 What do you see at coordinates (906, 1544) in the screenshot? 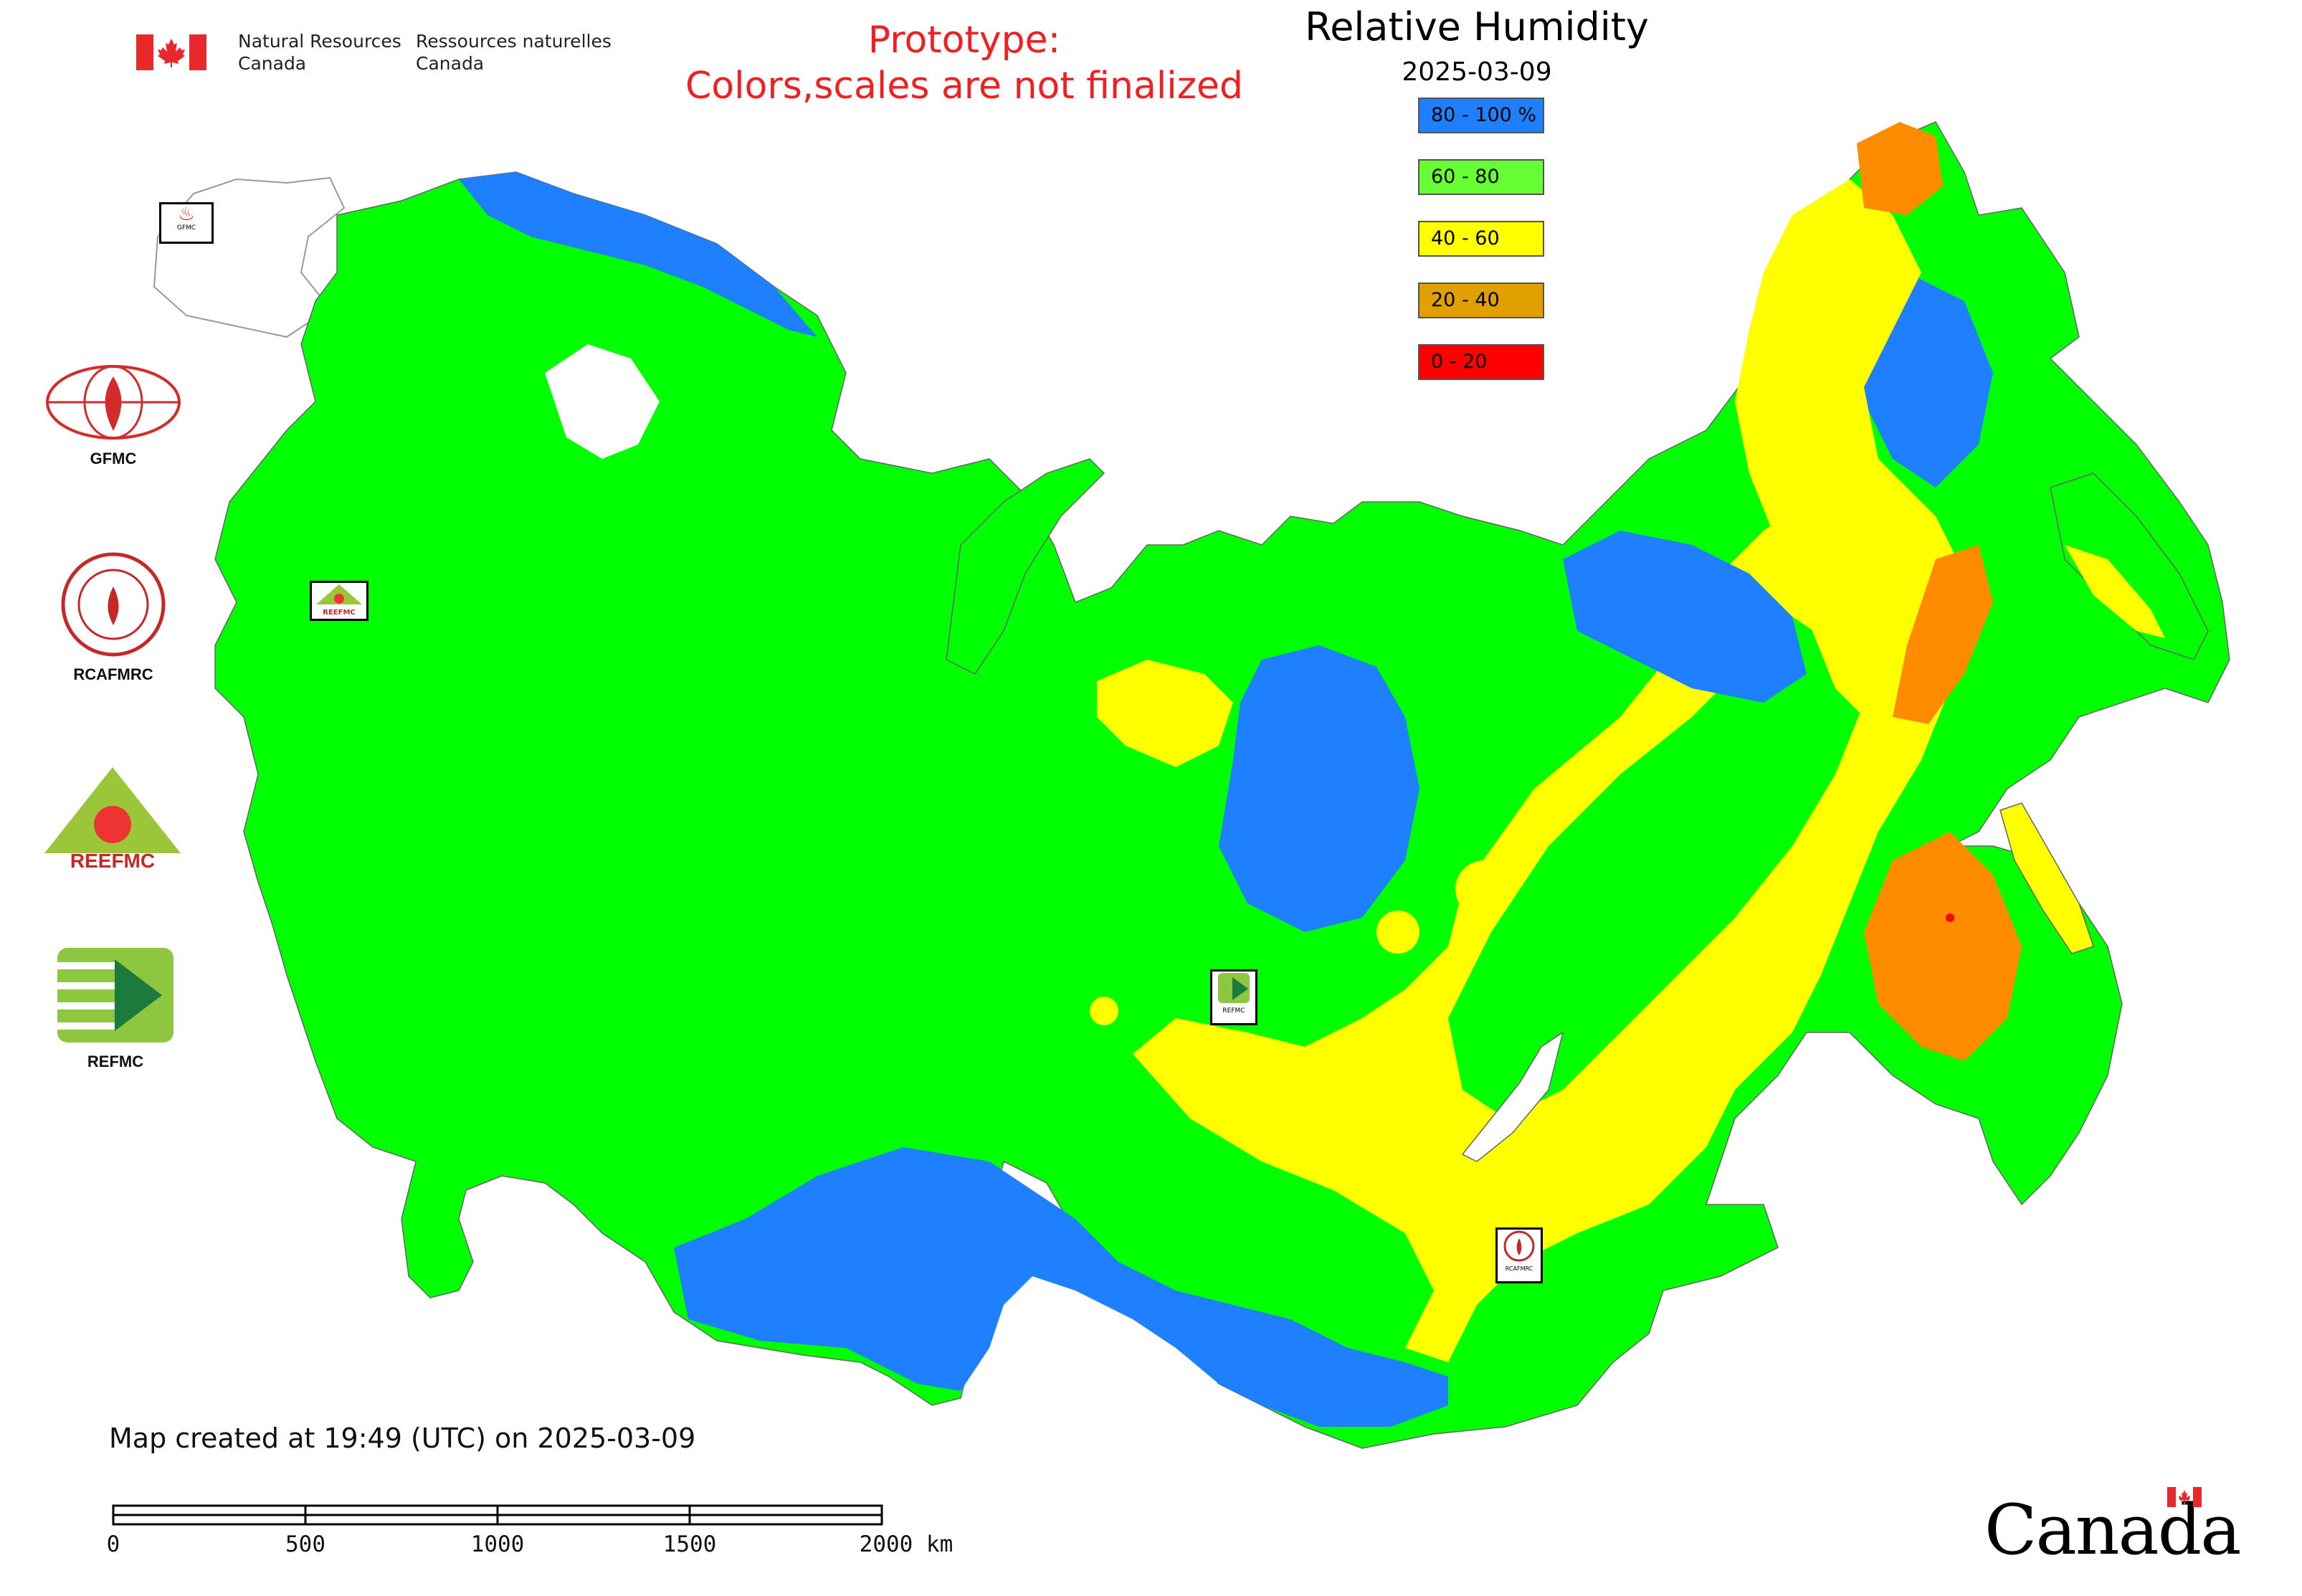
I see `scale-label-2000: 2000 km` at bounding box center [906, 1544].